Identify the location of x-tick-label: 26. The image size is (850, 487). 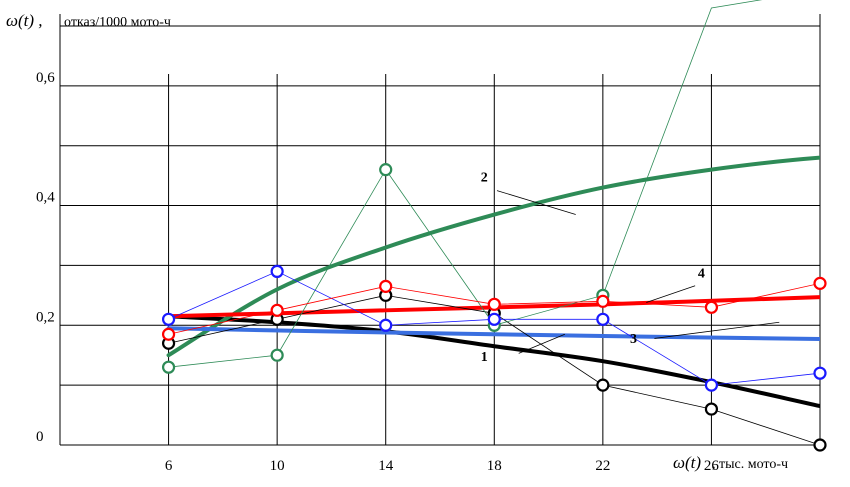
(712, 466).